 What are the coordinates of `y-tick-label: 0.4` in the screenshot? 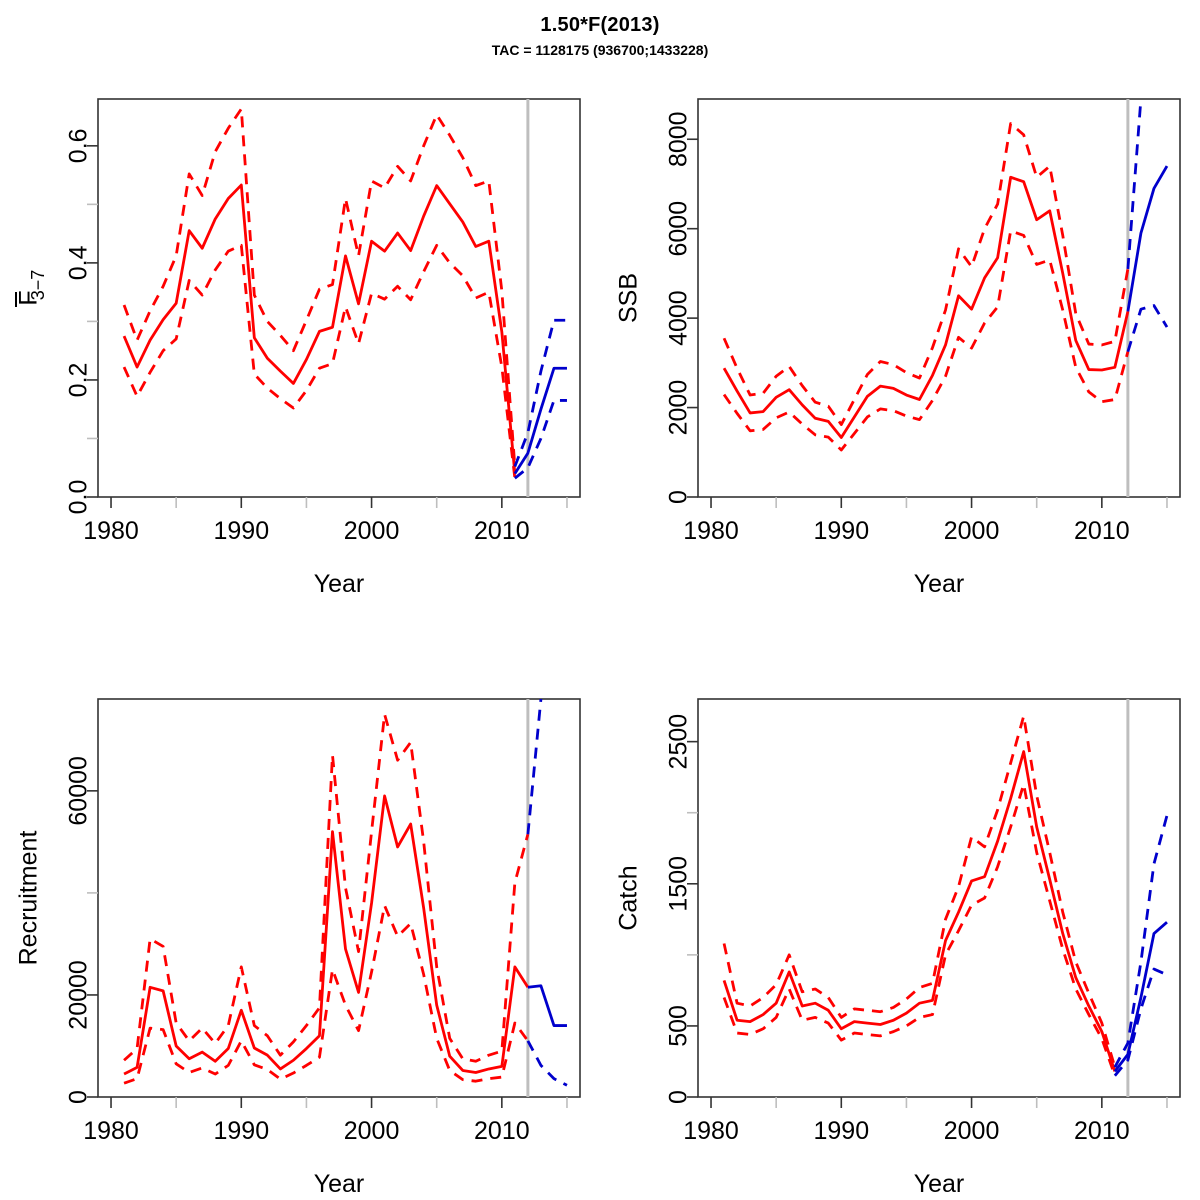 It's located at (79, 262).